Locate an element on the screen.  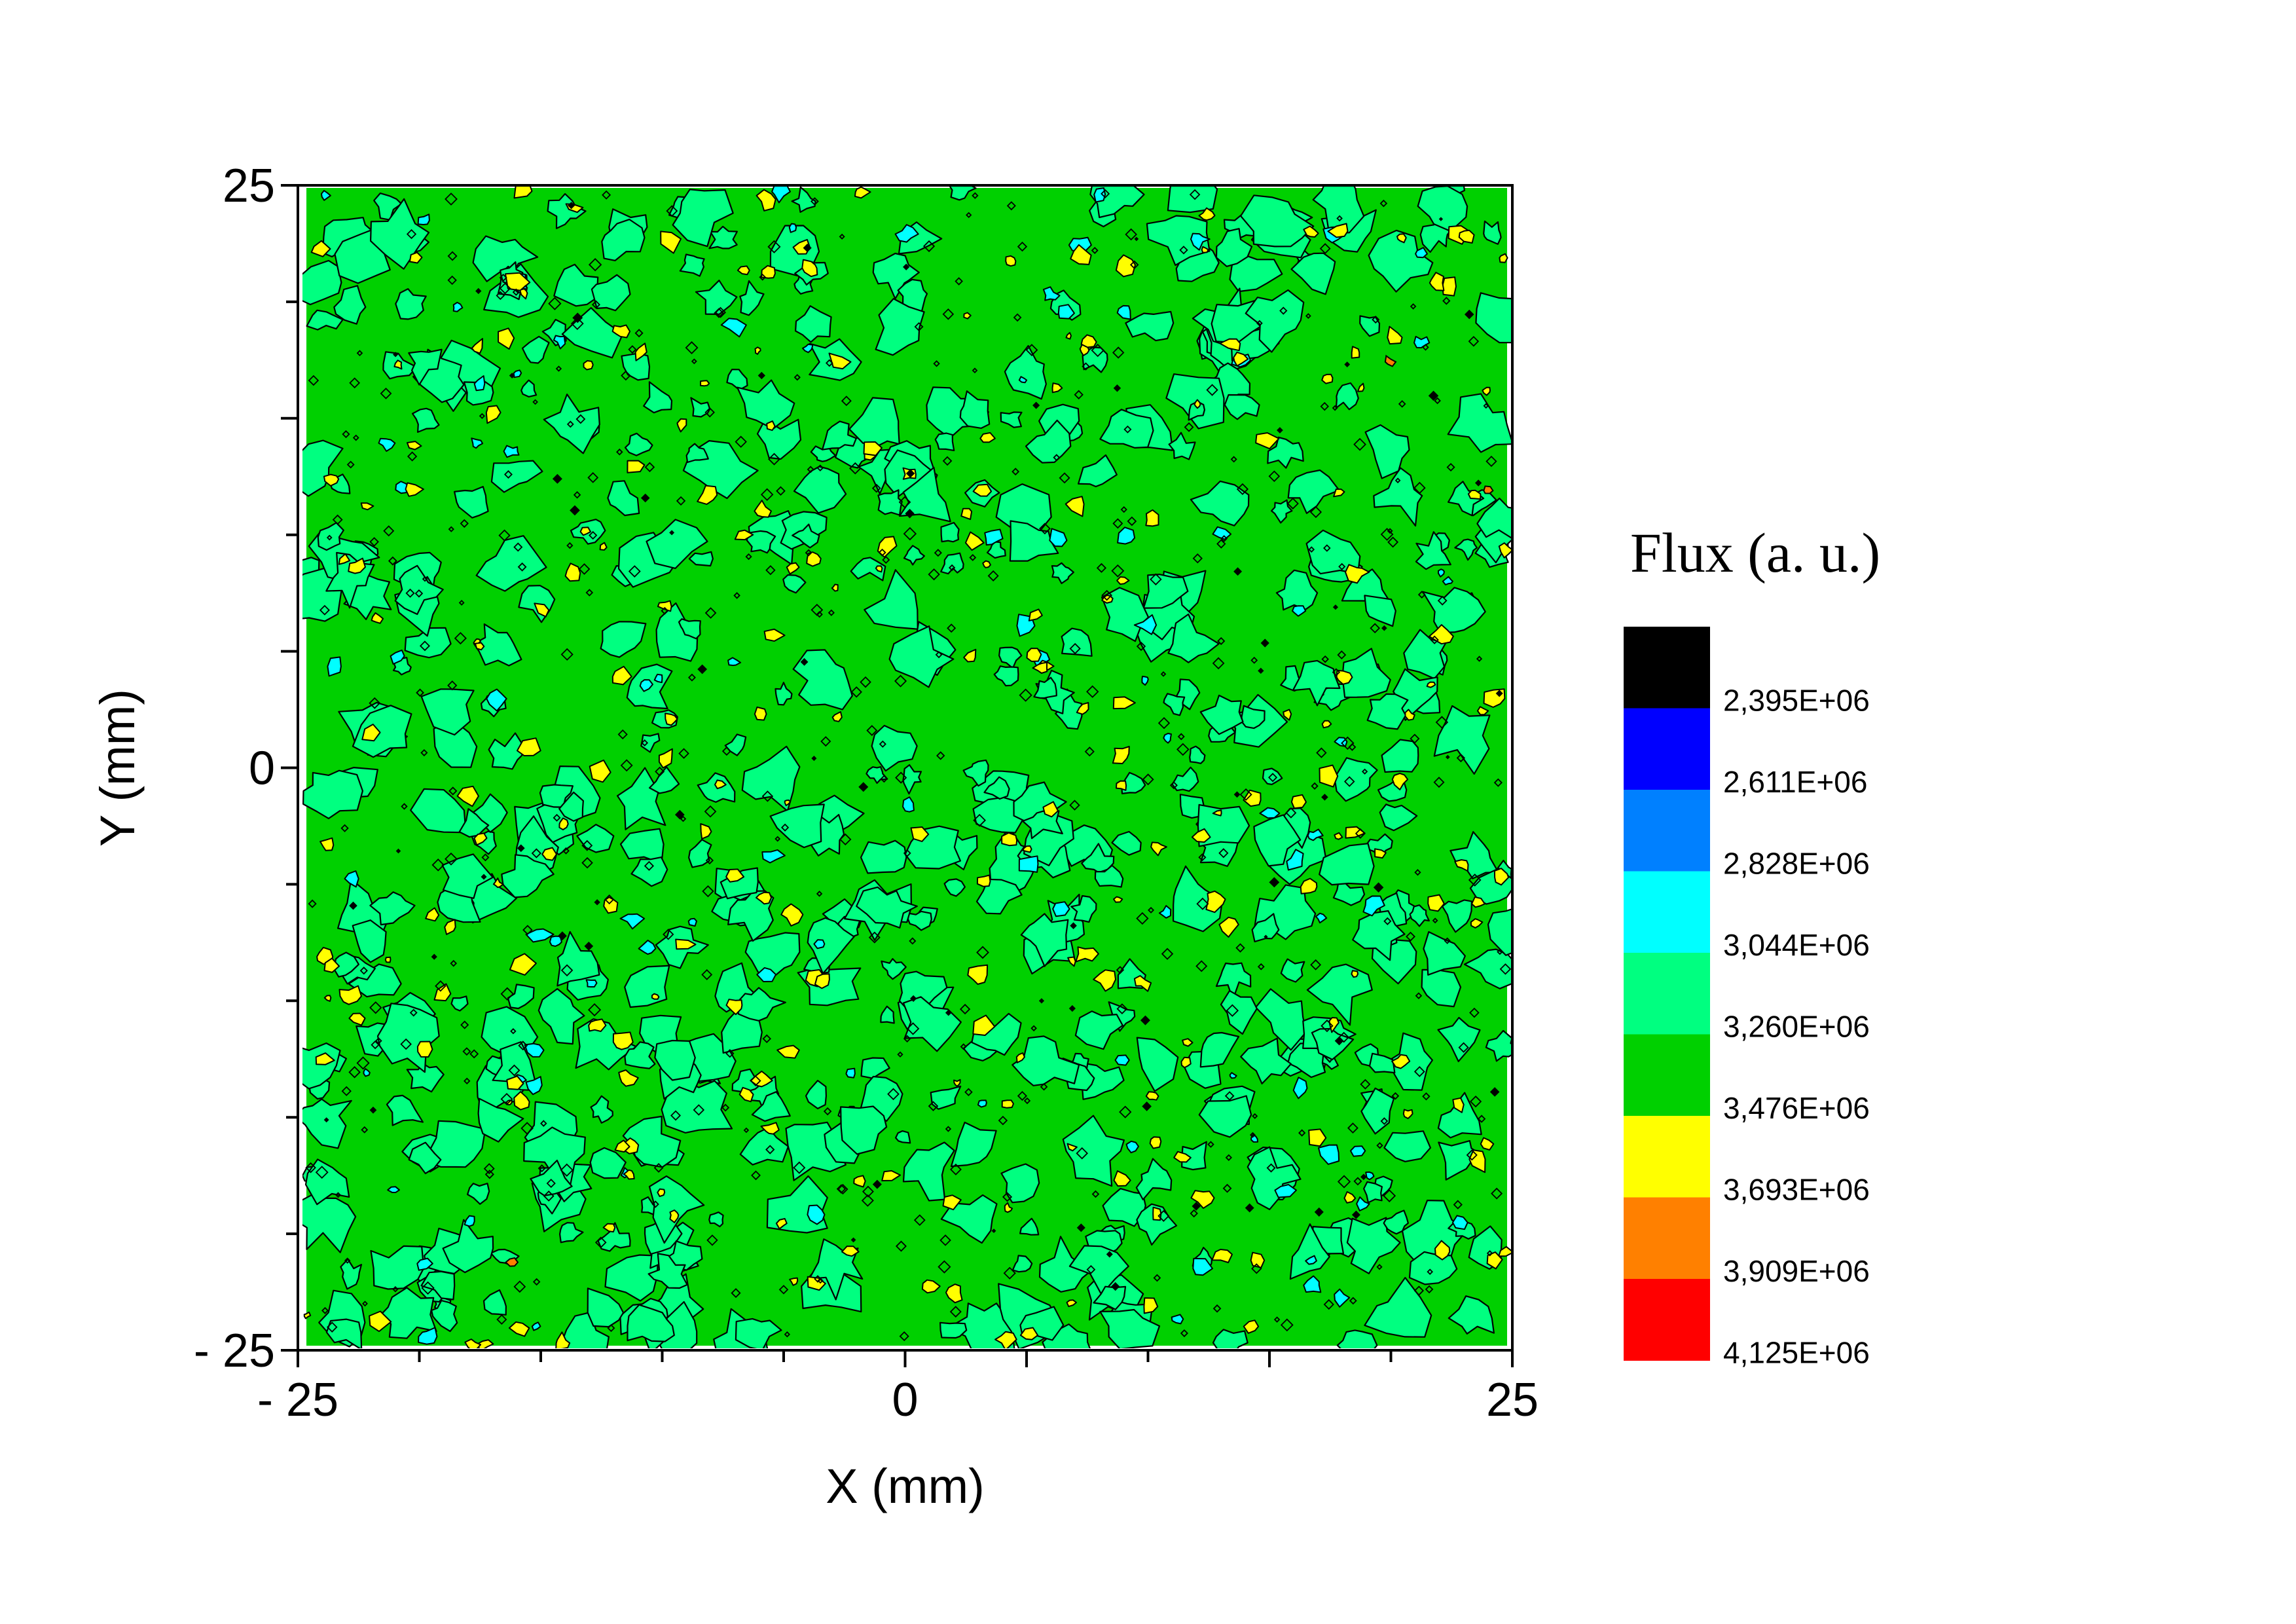
colorbar-level-label: 4,125E+06 is located at coordinates (1796, 1353).